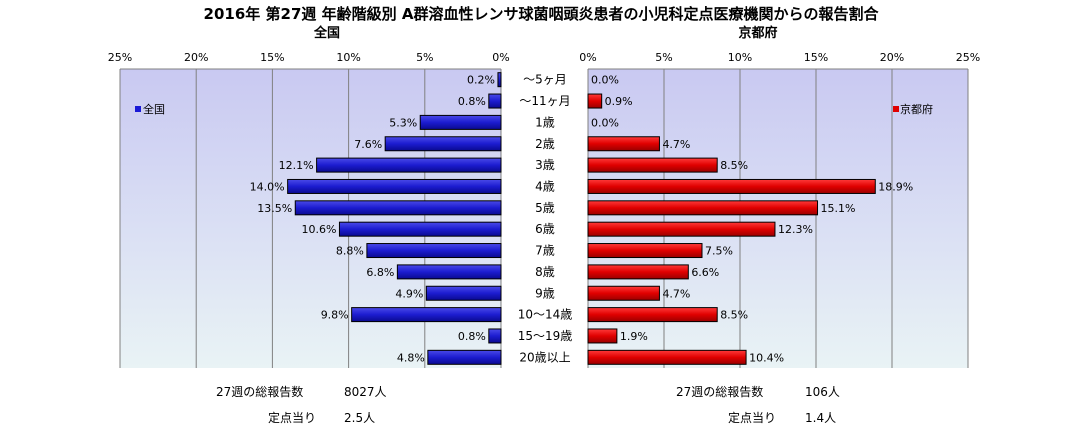  I want to click on kyoto-value-label: 1.9%, so click(634, 336).